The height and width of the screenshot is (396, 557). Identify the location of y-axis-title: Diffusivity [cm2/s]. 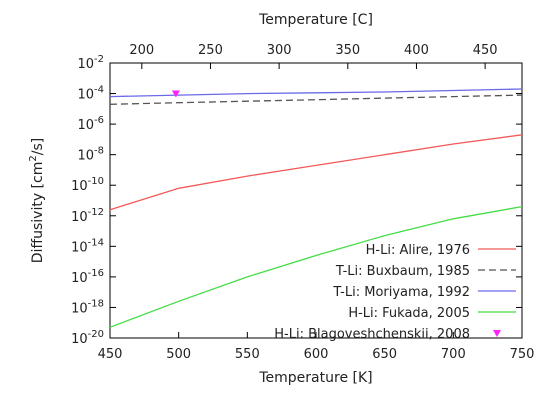
(37, 200).